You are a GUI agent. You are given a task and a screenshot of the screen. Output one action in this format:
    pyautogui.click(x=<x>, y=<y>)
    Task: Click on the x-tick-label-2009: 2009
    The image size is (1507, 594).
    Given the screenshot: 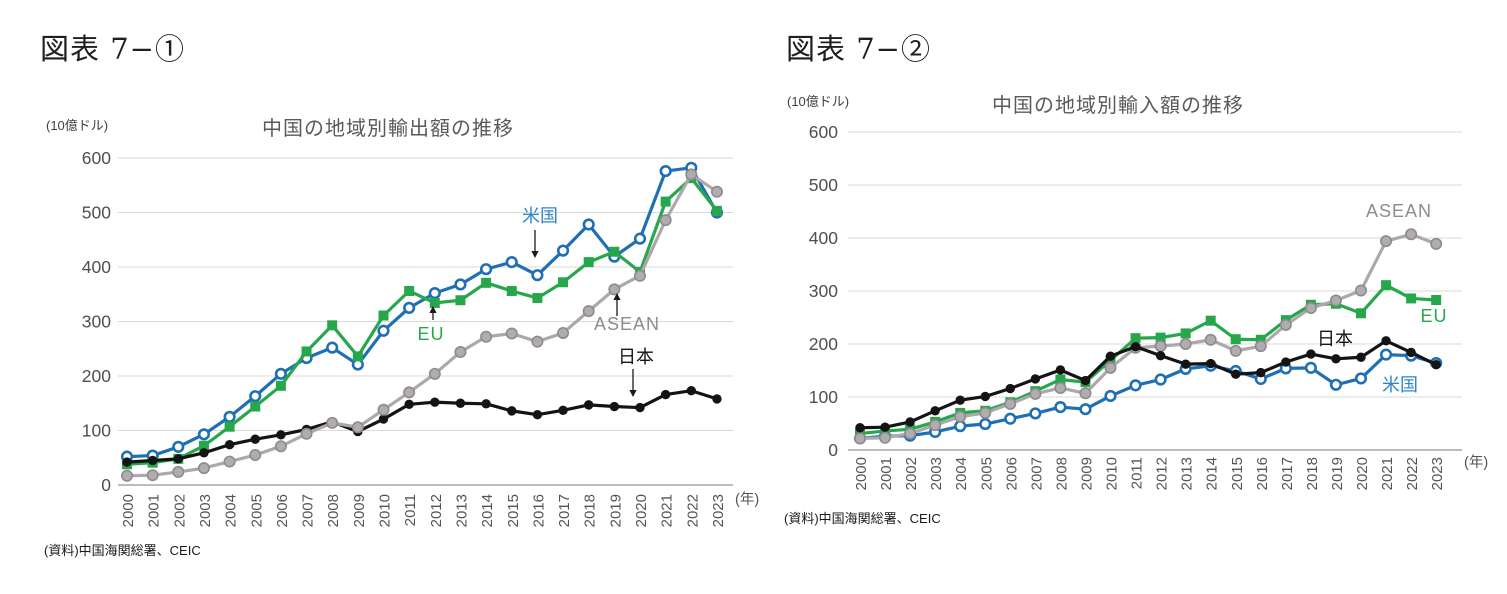 What is the action you would take?
    pyautogui.click(x=359, y=510)
    